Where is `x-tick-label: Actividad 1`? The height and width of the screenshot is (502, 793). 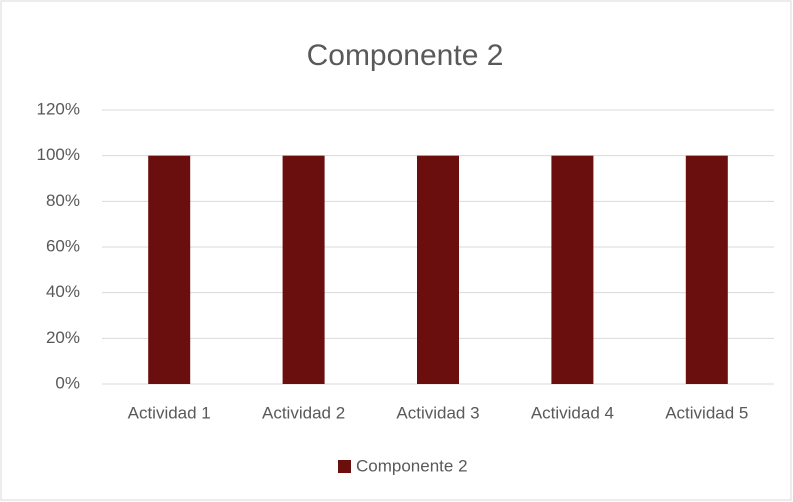 x-tick-label: Actividad 1 is located at coordinates (169, 412).